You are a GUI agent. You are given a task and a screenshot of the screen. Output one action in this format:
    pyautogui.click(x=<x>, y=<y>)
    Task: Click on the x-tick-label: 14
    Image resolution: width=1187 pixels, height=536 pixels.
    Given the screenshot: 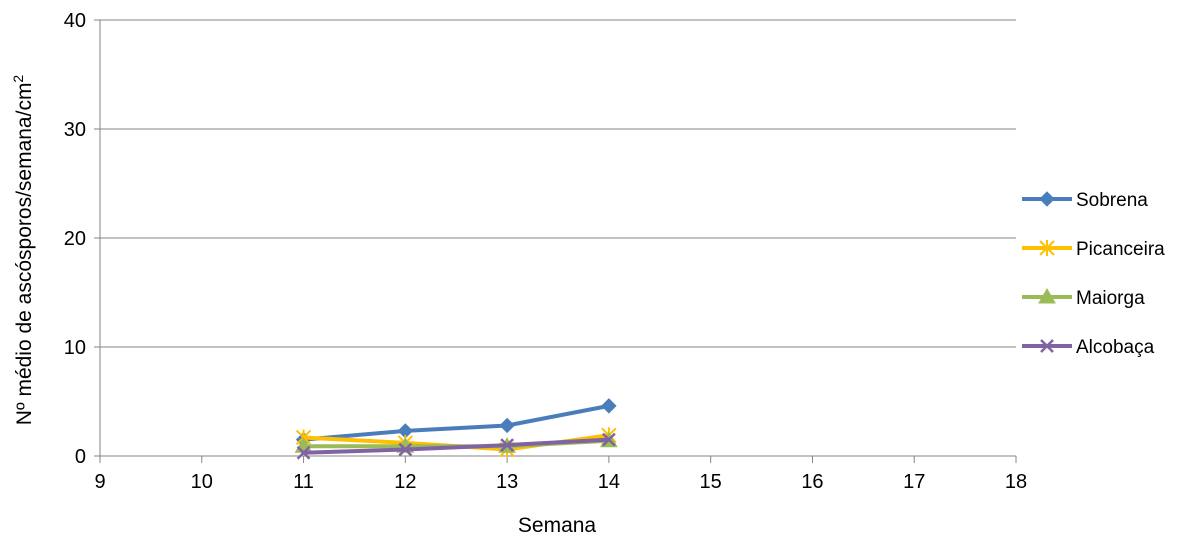 What is the action you would take?
    pyautogui.click(x=609, y=482)
    